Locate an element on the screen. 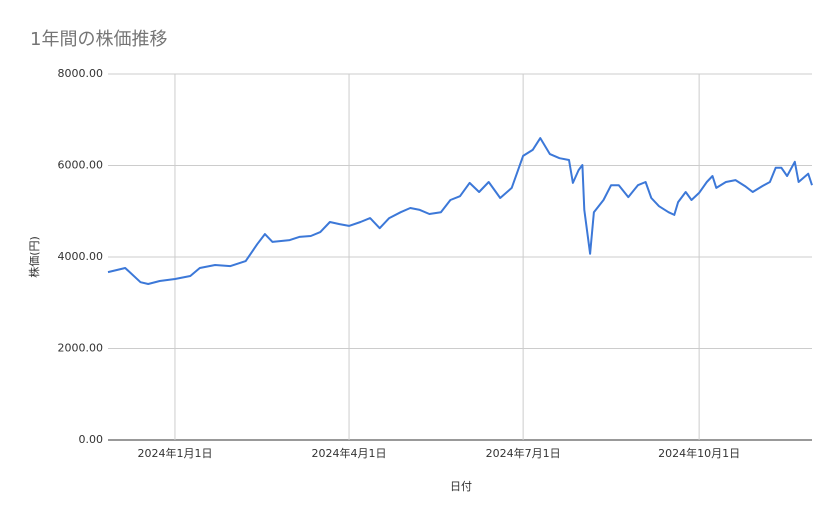 The width and height of the screenshot is (839, 519). y-tick-label: 6000.00 is located at coordinates (81, 165).